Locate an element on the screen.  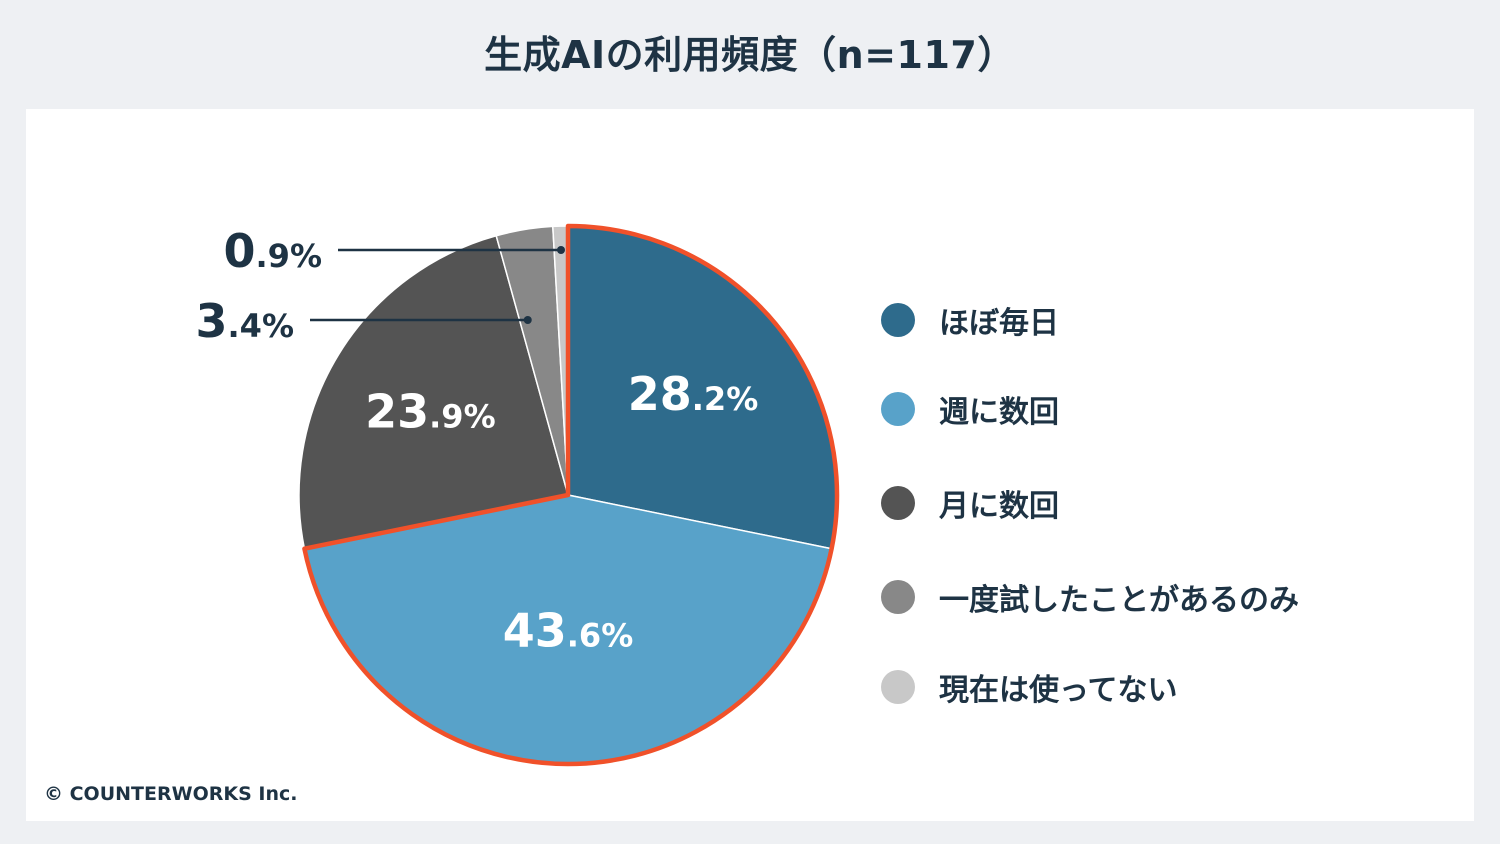
leader-dot-not-using is located at coordinates (561, 250).